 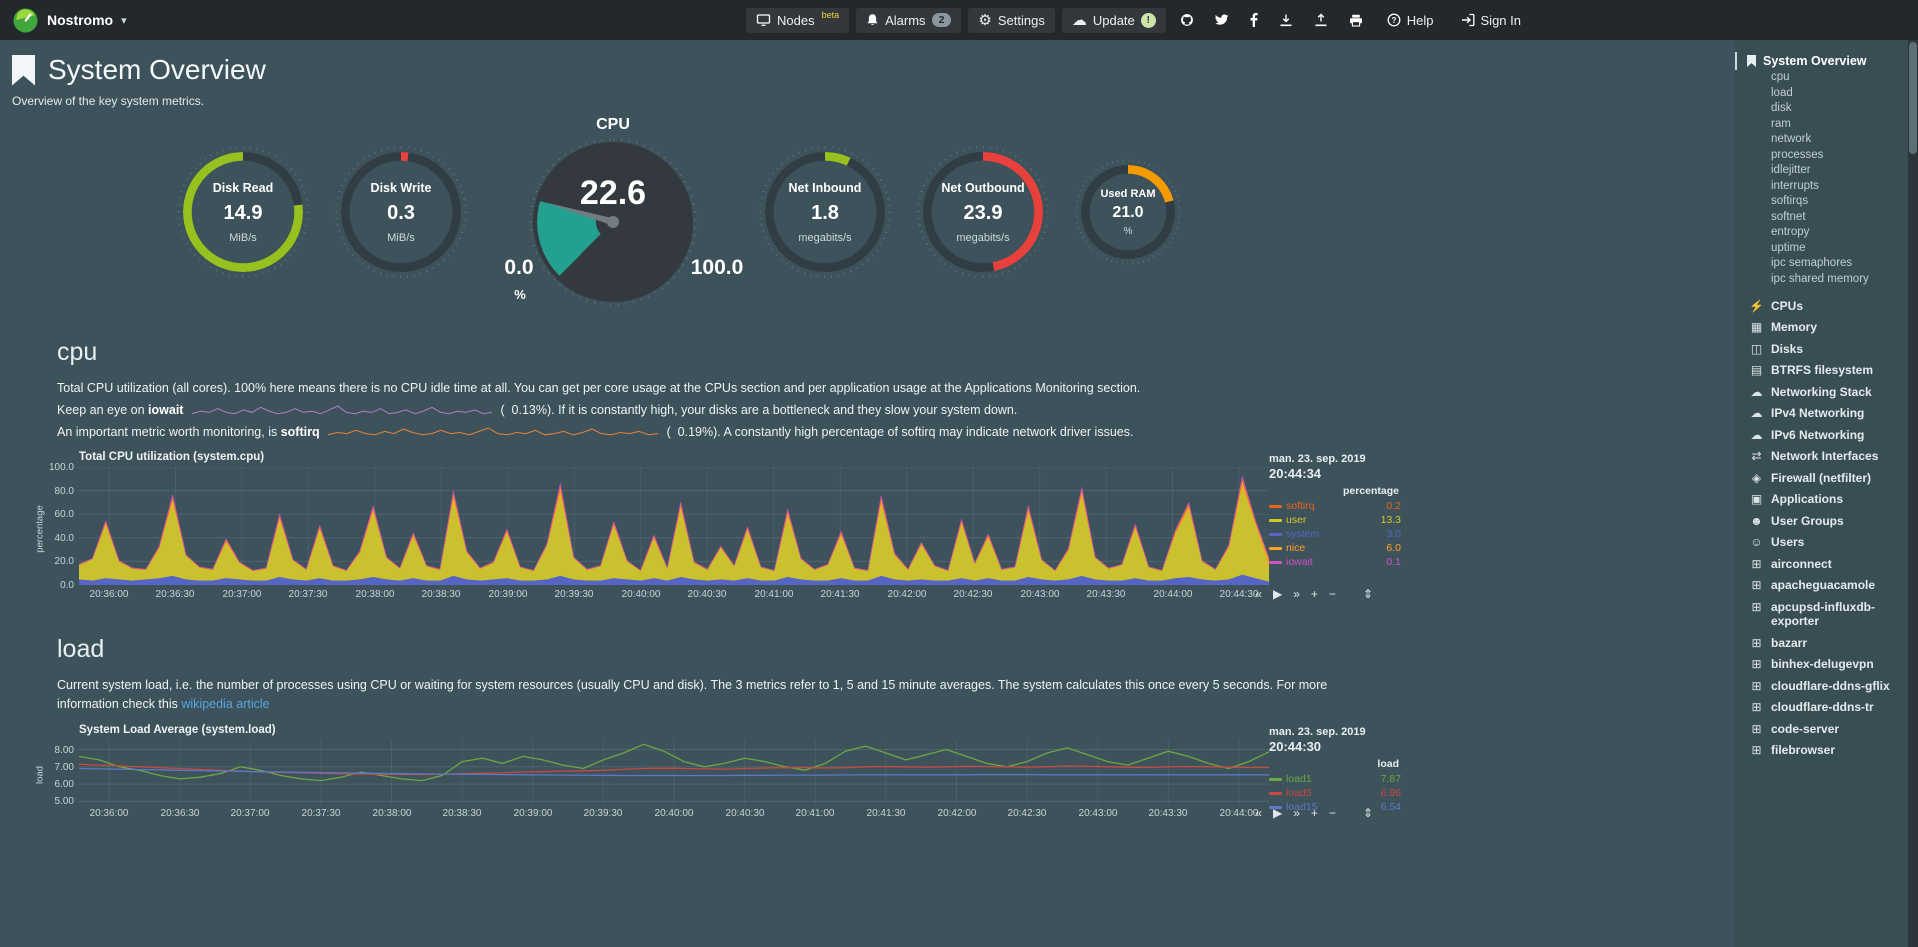 I want to click on legend-item-load1: load1 7.87, so click(x=1335, y=779).